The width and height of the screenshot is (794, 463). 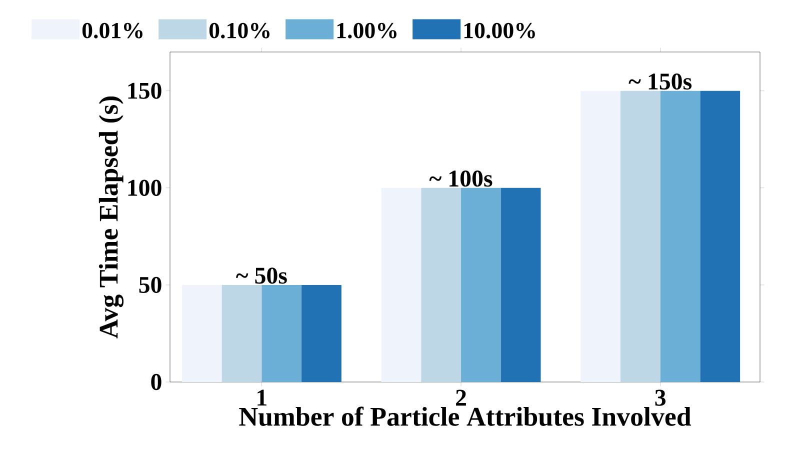 I want to click on annotation: ~ 150s, so click(x=660, y=81).